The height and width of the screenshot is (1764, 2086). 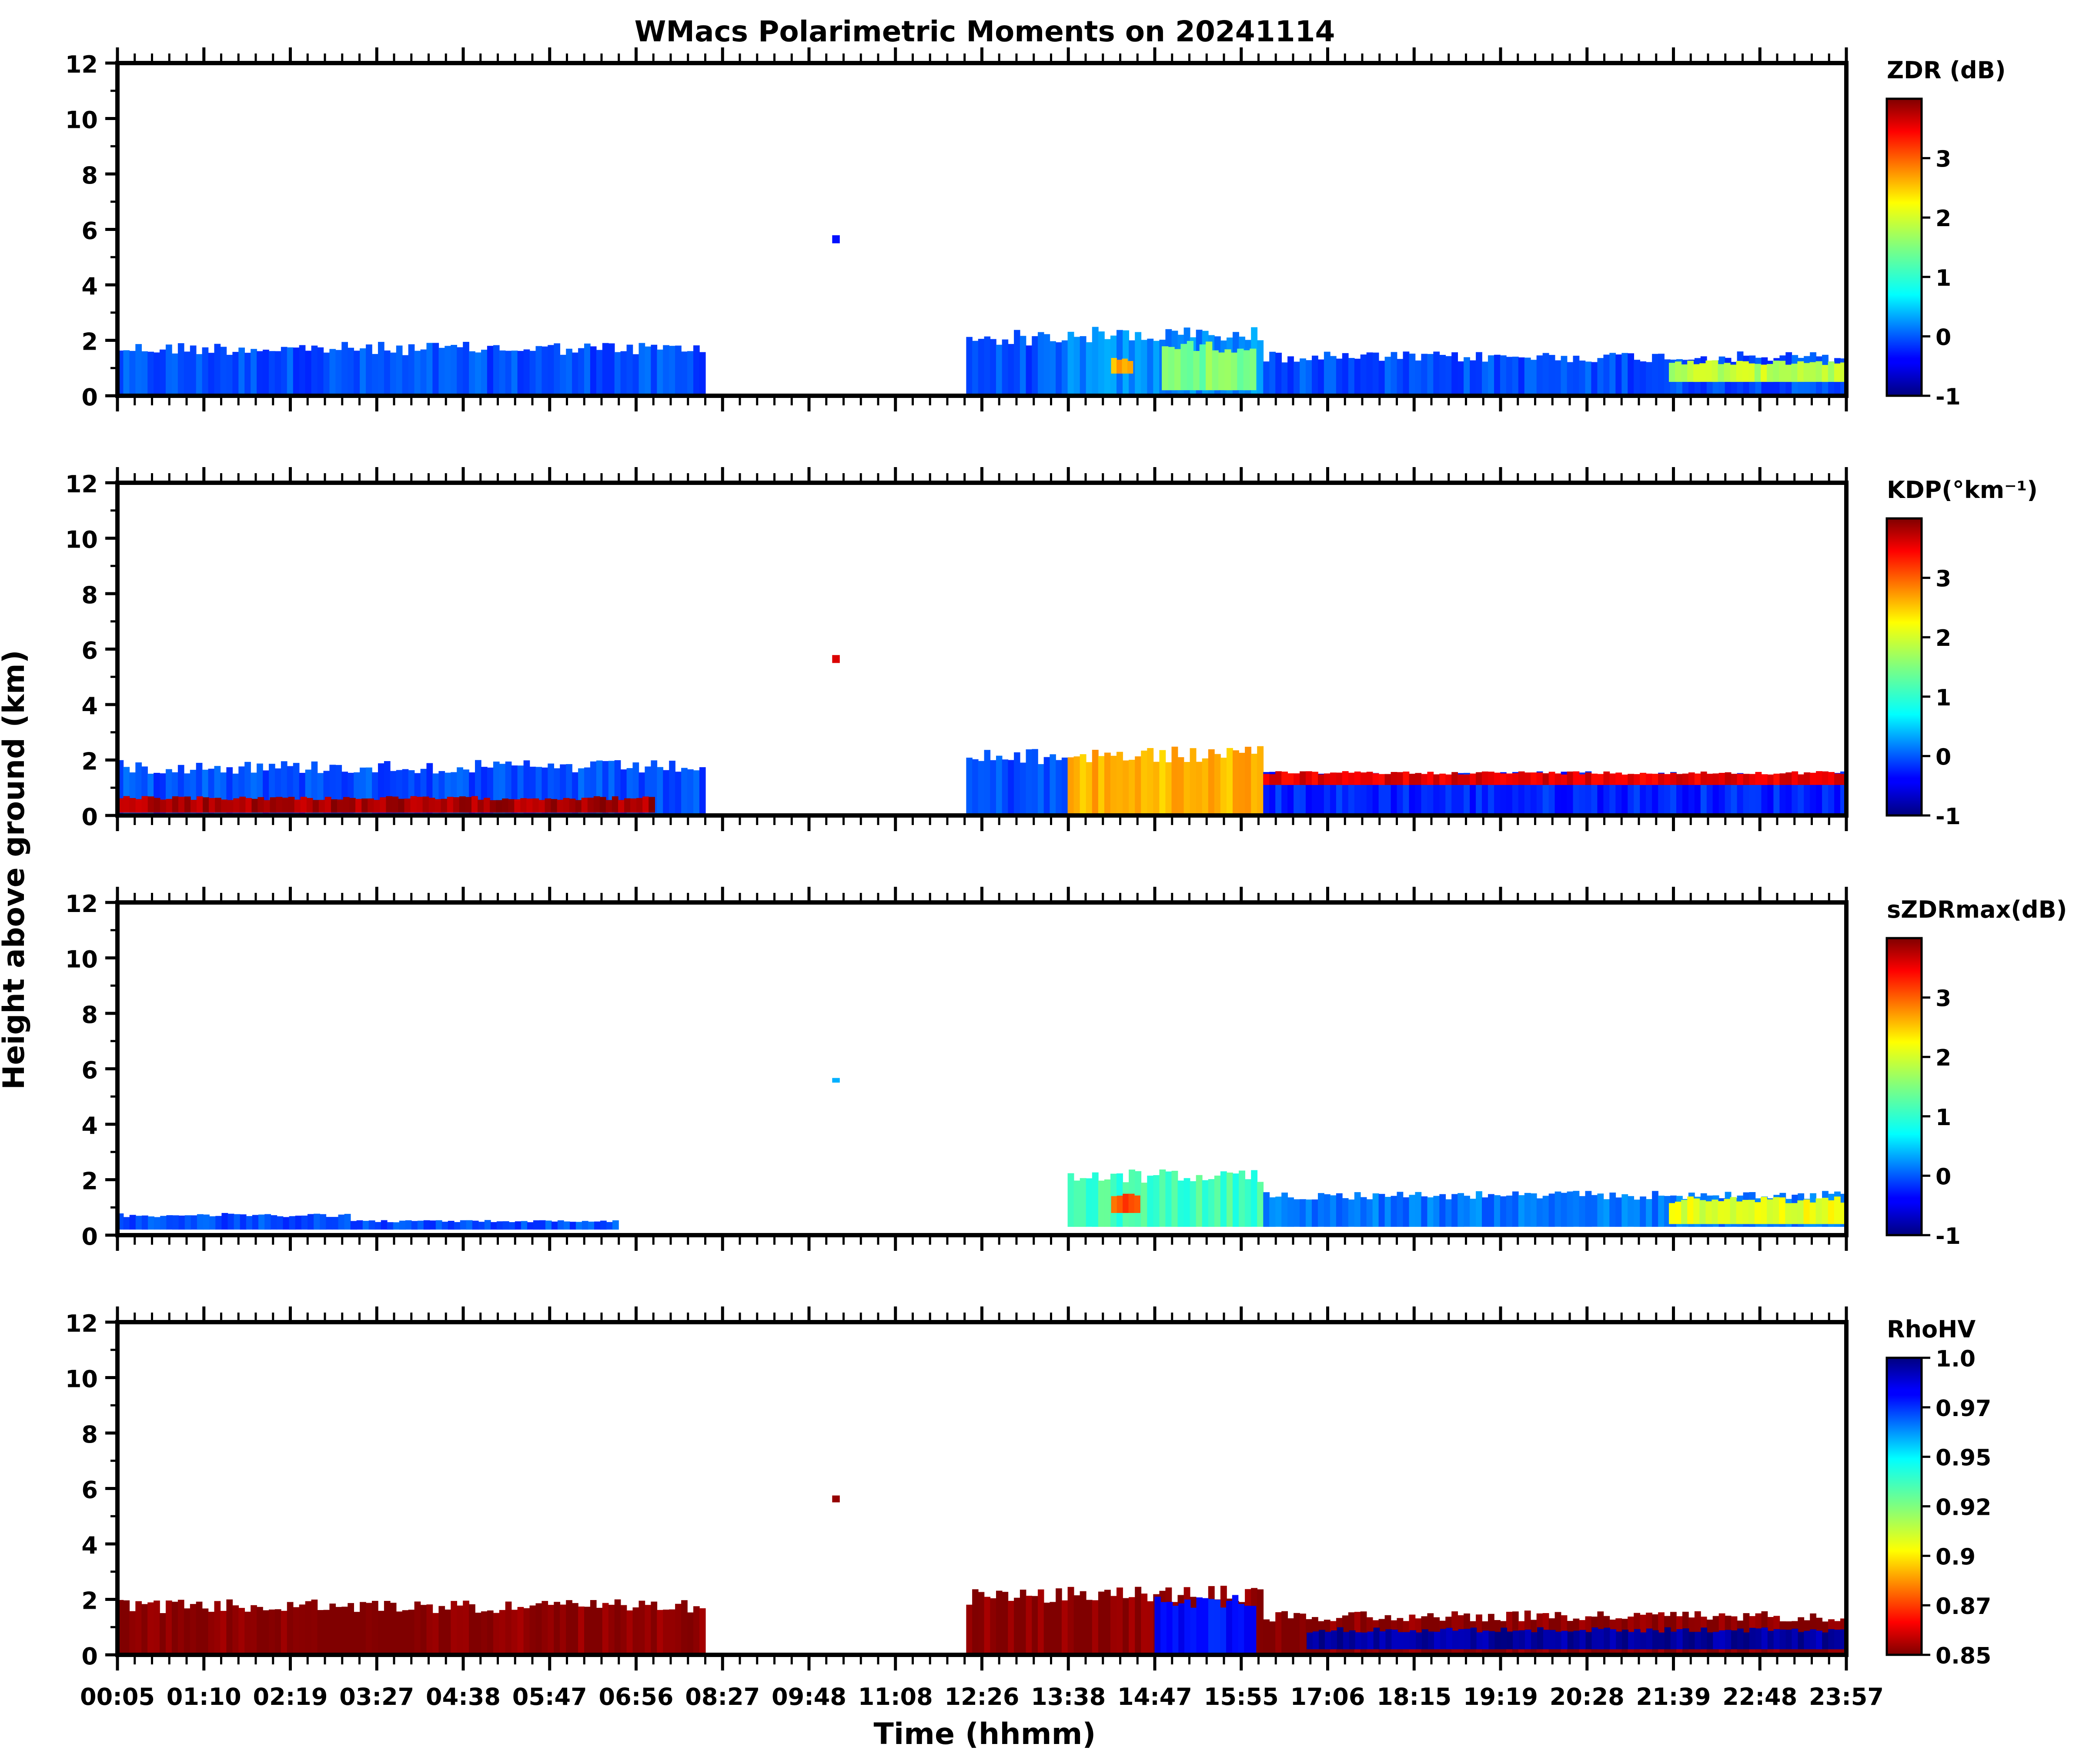 I want to click on colorbar-tick-label: 0.87, so click(x=1964, y=1607).